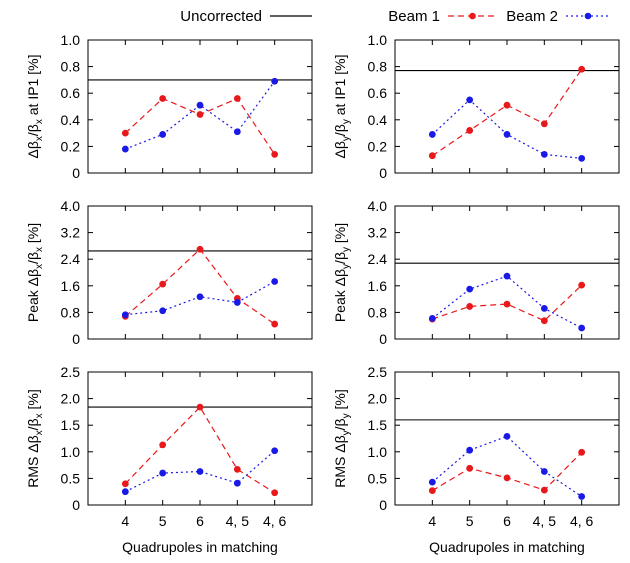  I want to click on panel-2: 0 0.2 0.4 0.6 0.8 1.0 Δβy/βy at IP1 [%], so click(476, 106).